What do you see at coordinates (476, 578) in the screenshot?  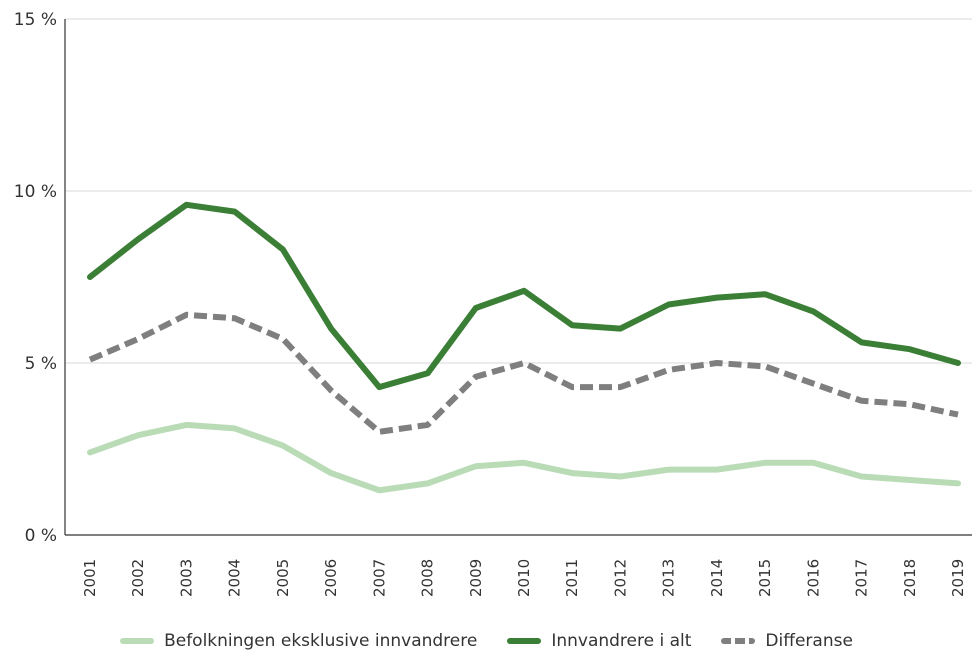 I see `x-tick-label-2009: 2009` at bounding box center [476, 578].